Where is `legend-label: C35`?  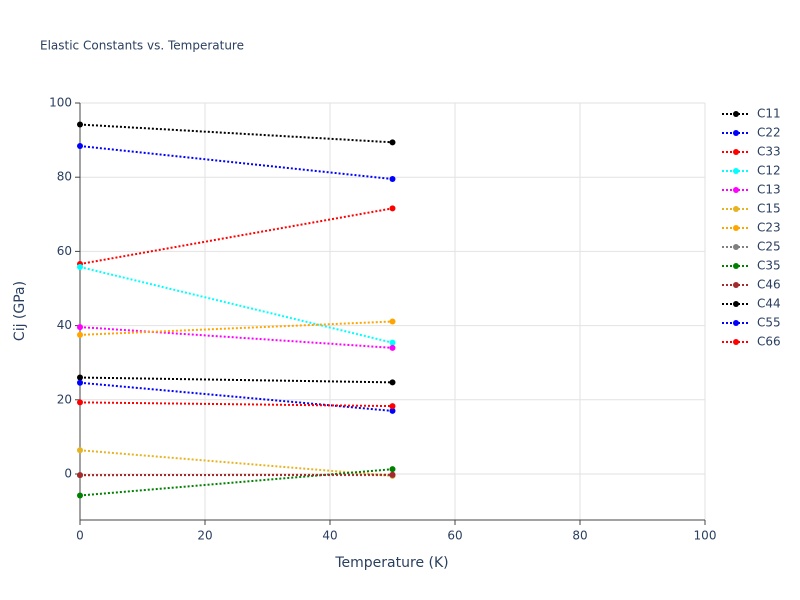 legend-label: C35 is located at coordinates (769, 266).